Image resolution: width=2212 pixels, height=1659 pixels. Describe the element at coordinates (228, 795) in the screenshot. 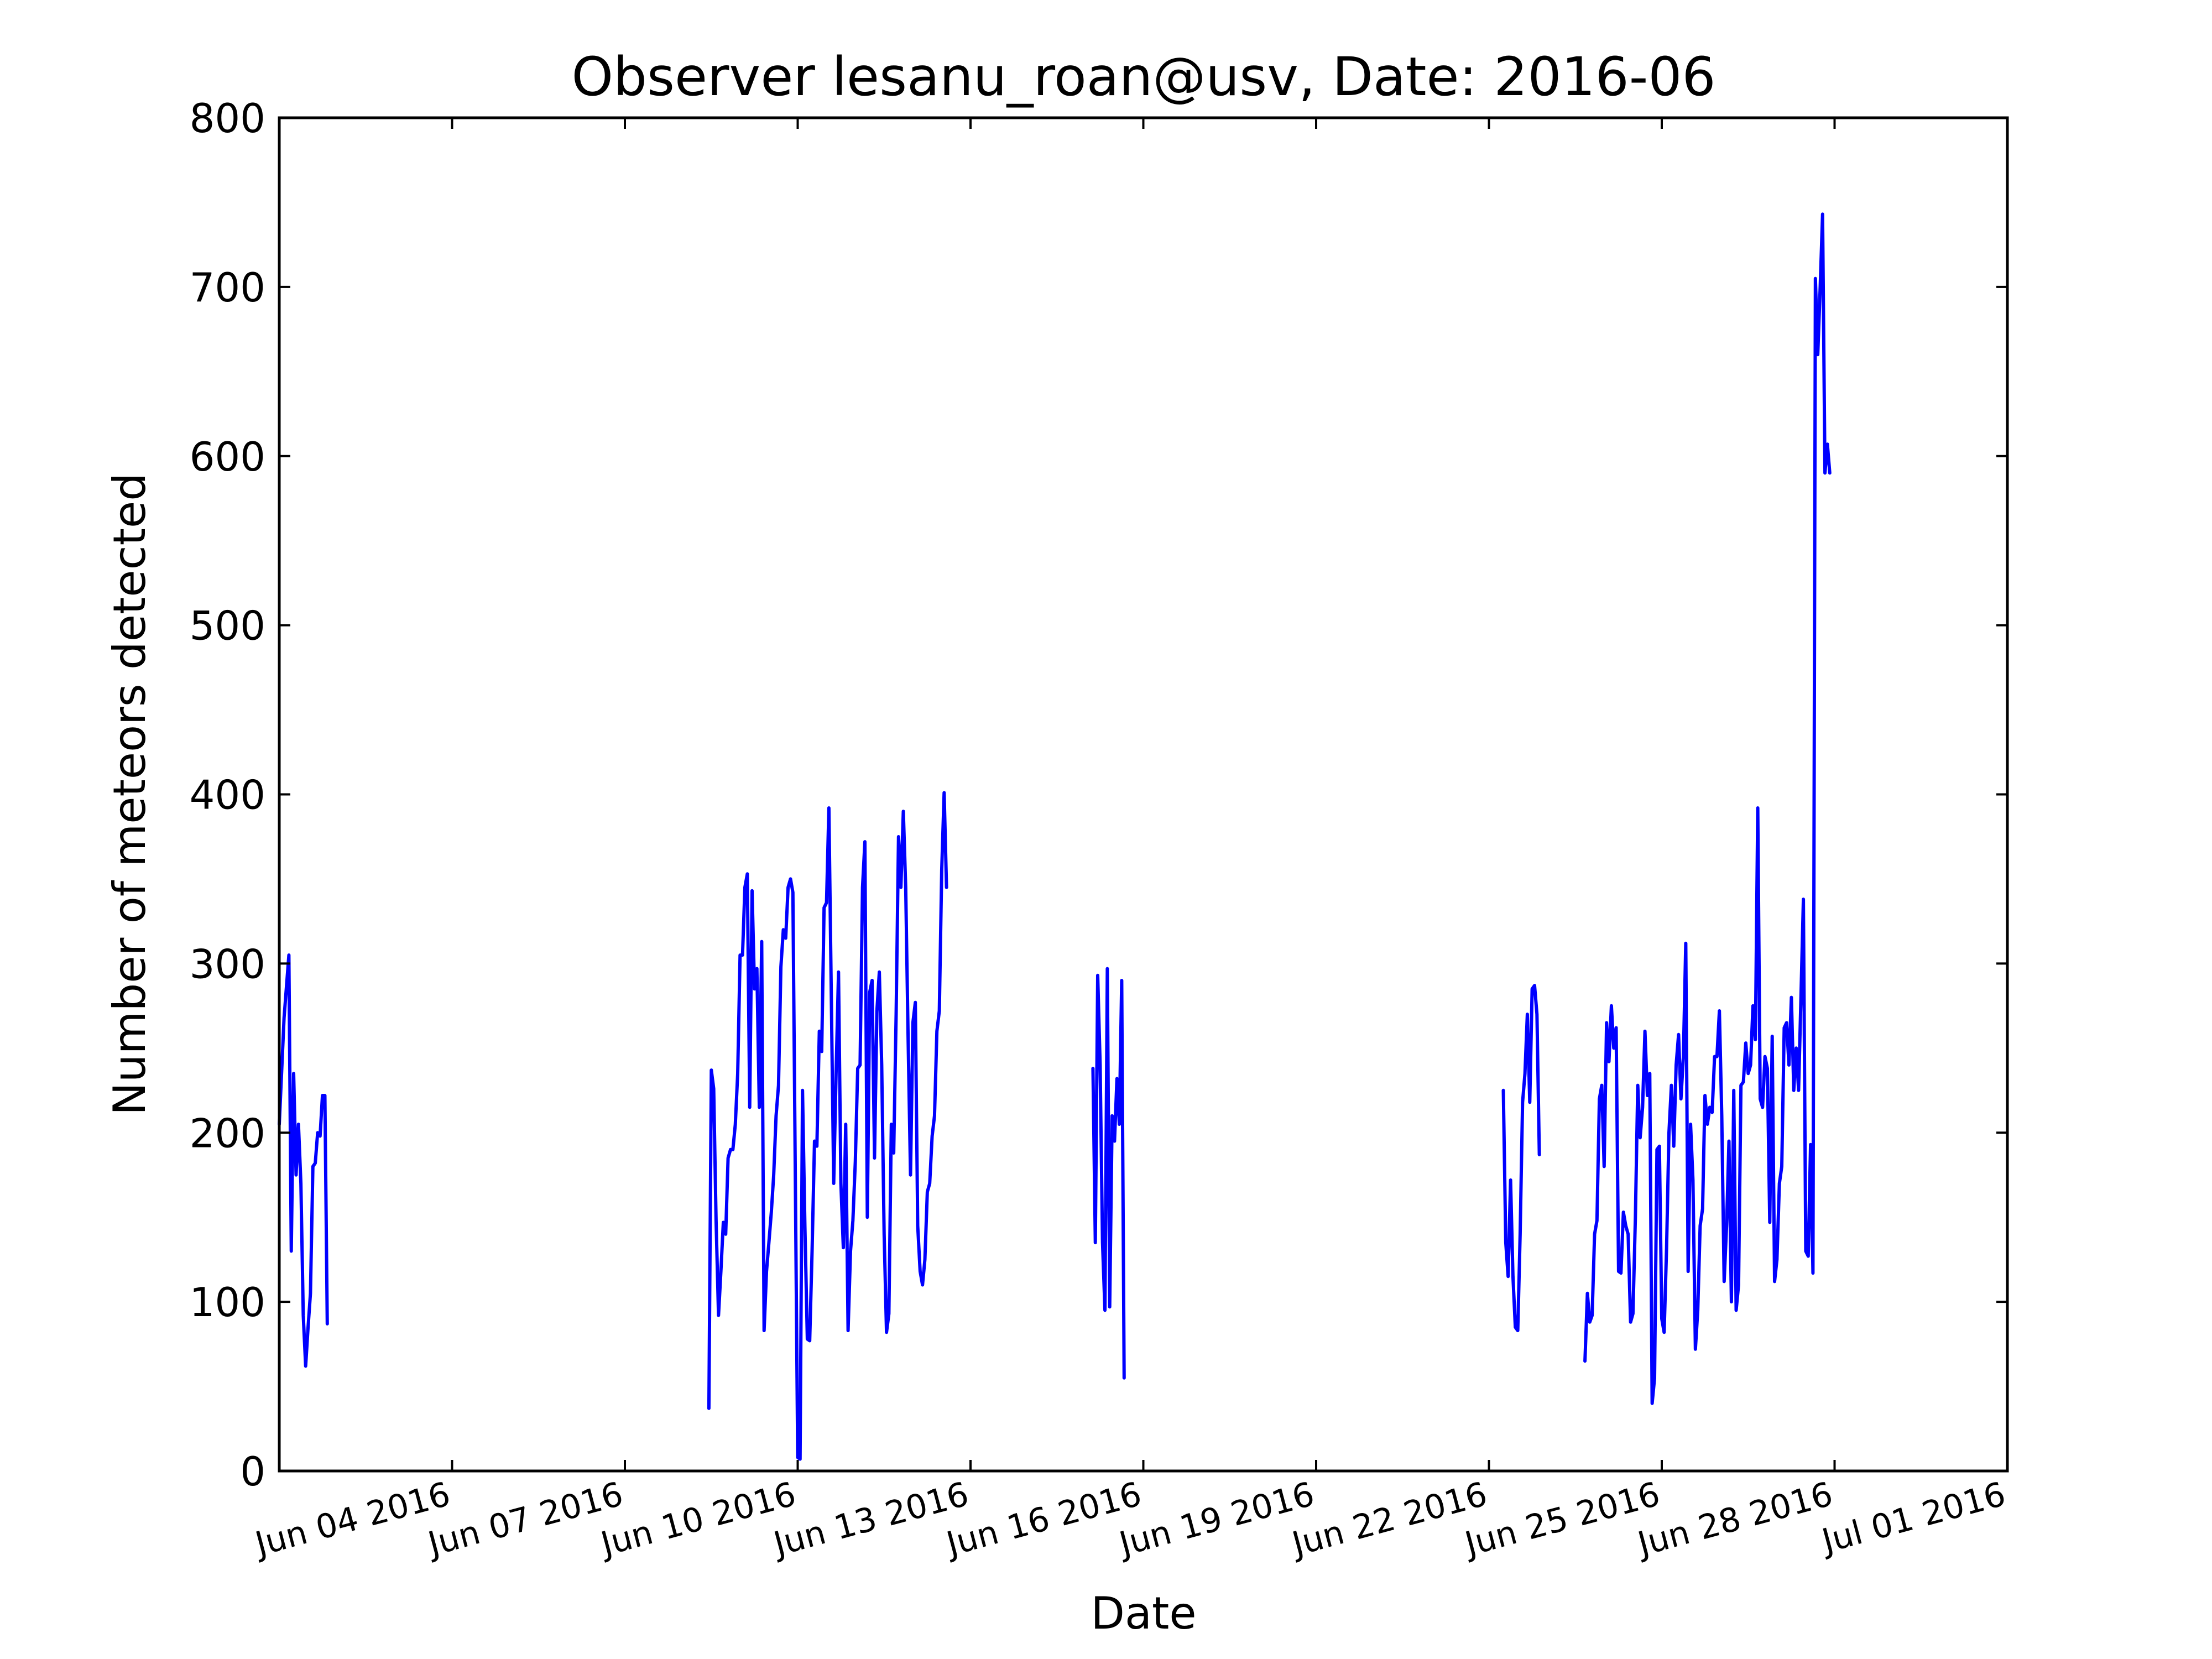

I see `y-tick-label: 400` at that location.